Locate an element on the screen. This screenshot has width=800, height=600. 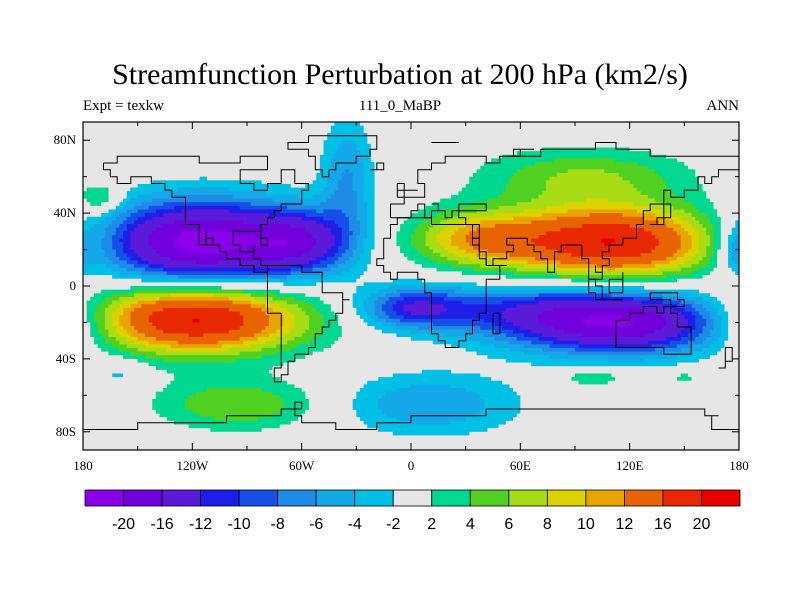
x-tick-label: 180 is located at coordinates (739, 465).